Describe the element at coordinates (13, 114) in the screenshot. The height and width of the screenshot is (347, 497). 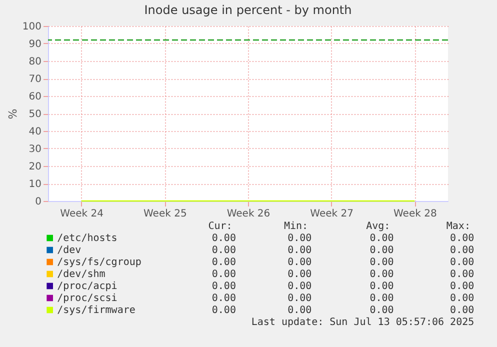
I see `y-axis-title: %` at that location.